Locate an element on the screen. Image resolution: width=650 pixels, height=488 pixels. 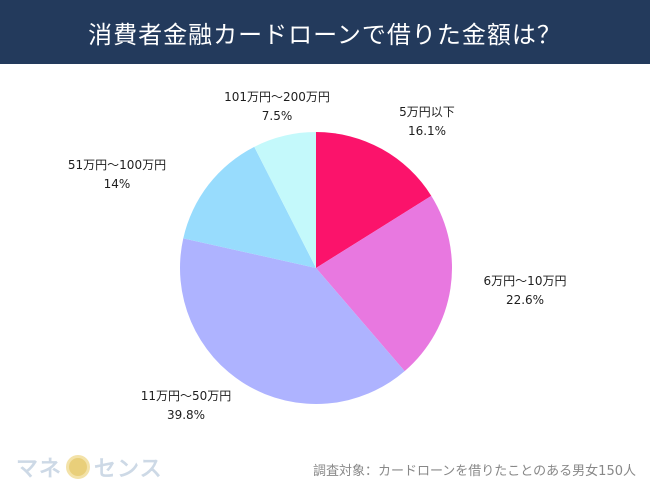
slice-label: 51万円〜100万円 is located at coordinates (117, 165).